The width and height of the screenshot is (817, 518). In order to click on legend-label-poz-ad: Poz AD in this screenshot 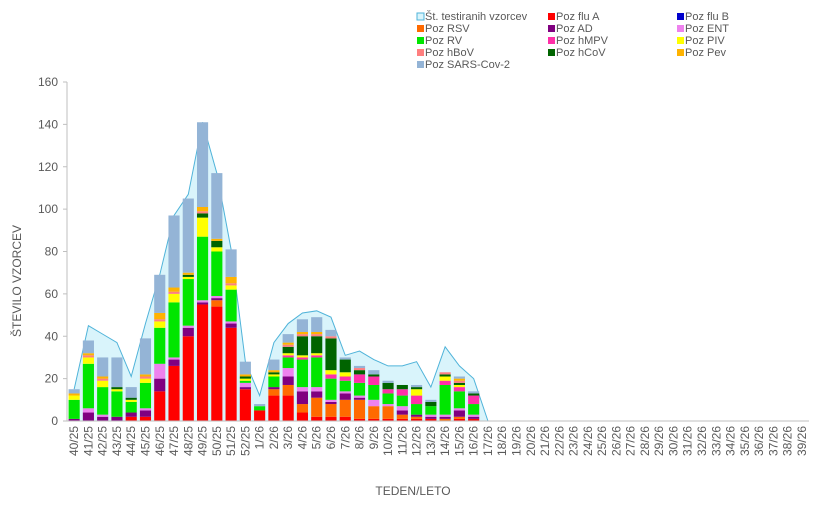, I will do `click(574, 29)`.